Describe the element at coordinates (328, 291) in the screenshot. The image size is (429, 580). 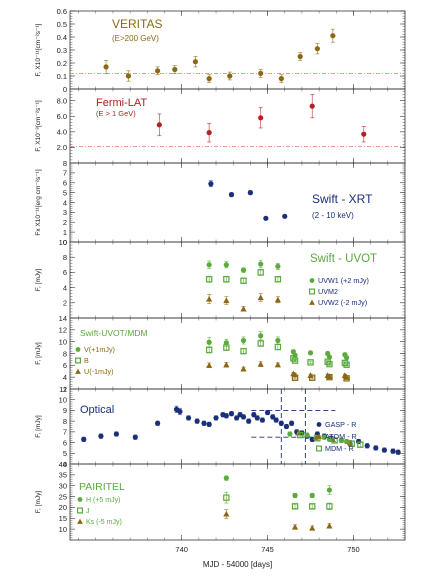
I see `legend-label: UVM2` at that location.